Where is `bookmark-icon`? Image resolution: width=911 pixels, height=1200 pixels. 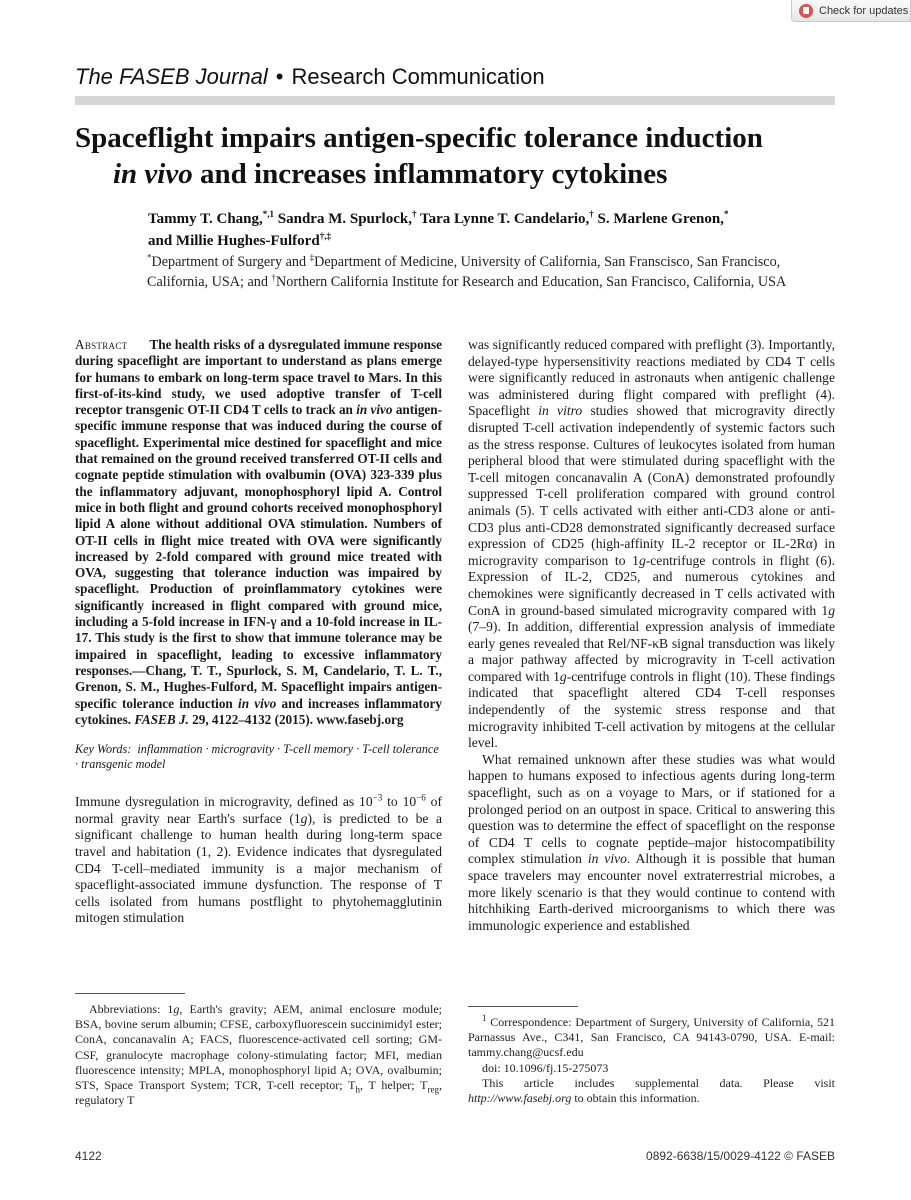 bookmark-icon is located at coordinates (806, 10).